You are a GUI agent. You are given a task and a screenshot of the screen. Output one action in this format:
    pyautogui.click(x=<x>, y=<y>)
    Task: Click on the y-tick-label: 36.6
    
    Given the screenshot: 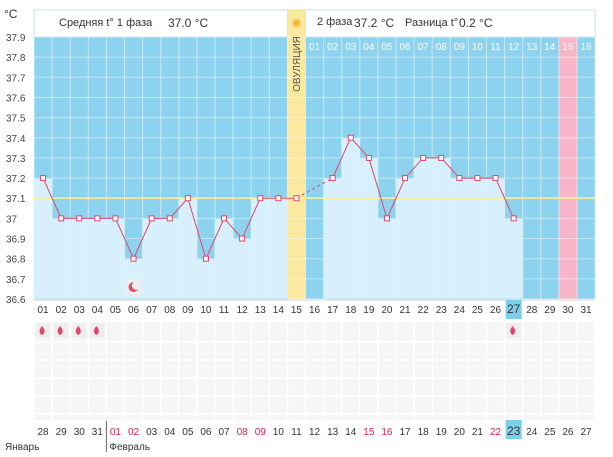 What is the action you would take?
    pyautogui.click(x=16, y=300)
    